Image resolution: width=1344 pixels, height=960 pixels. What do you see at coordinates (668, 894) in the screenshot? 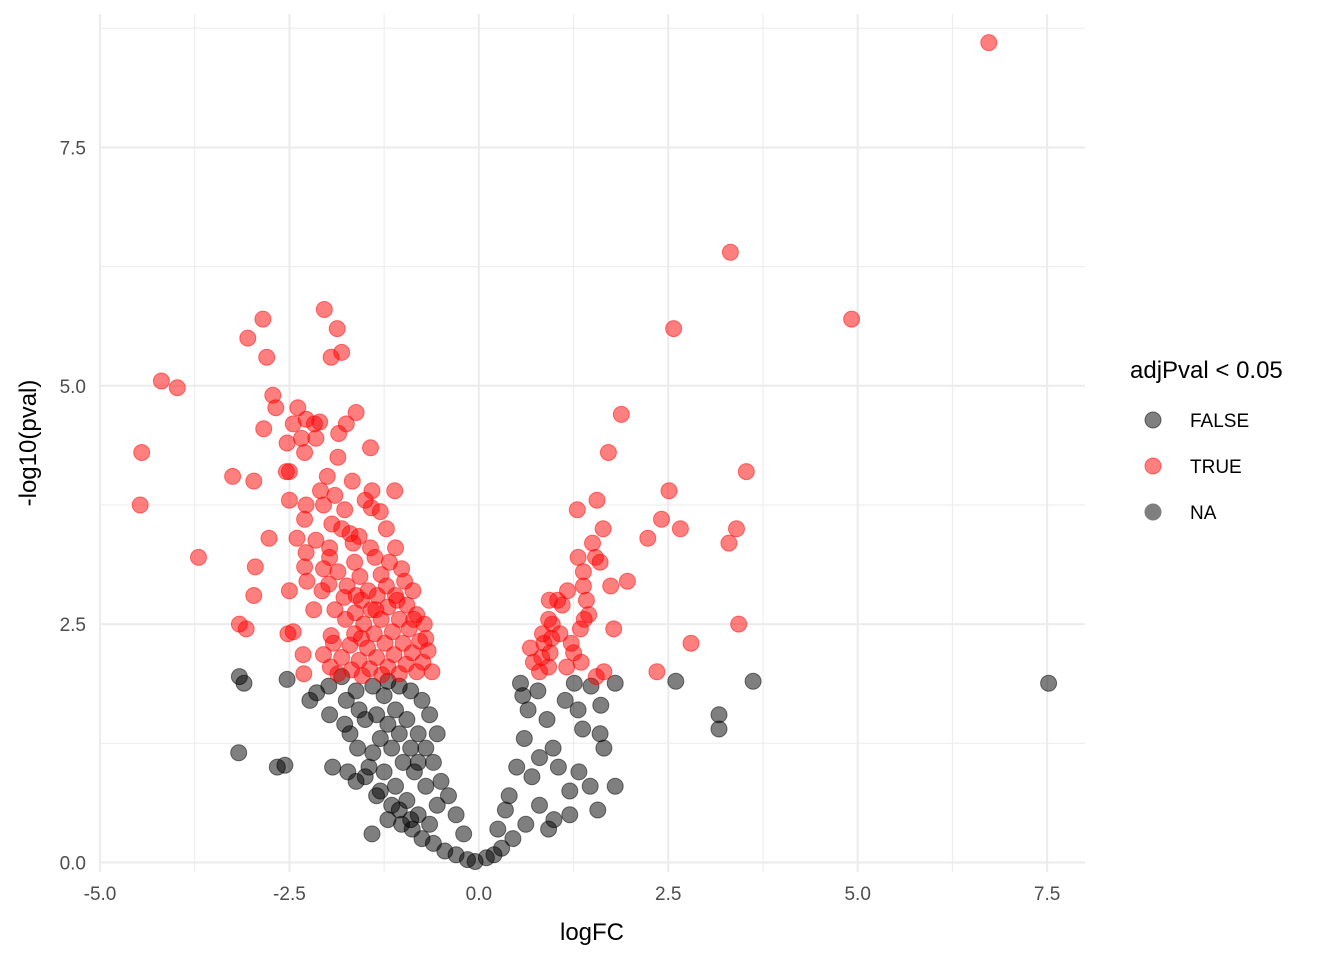
I see `x-tick-label: 2.5` at bounding box center [668, 894].